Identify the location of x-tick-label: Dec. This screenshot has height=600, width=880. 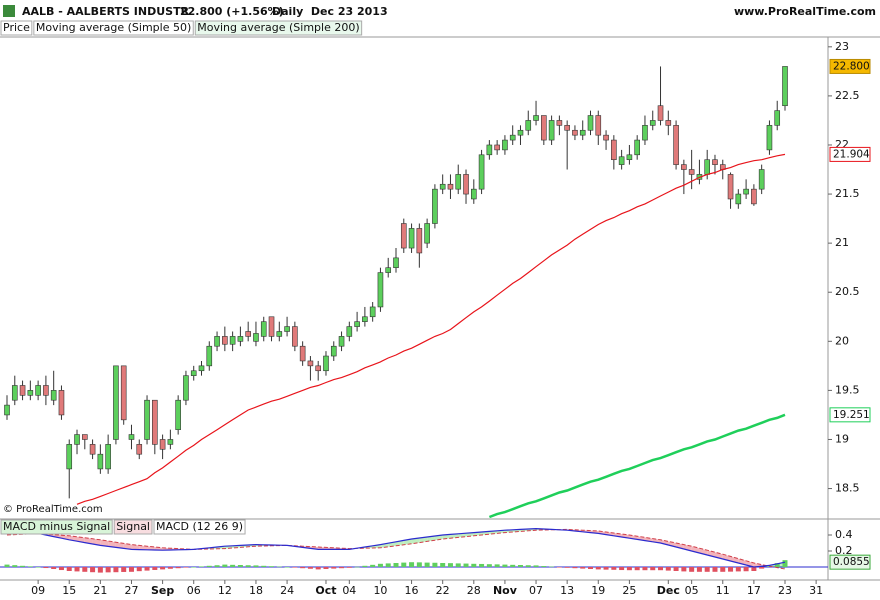
(668, 590).